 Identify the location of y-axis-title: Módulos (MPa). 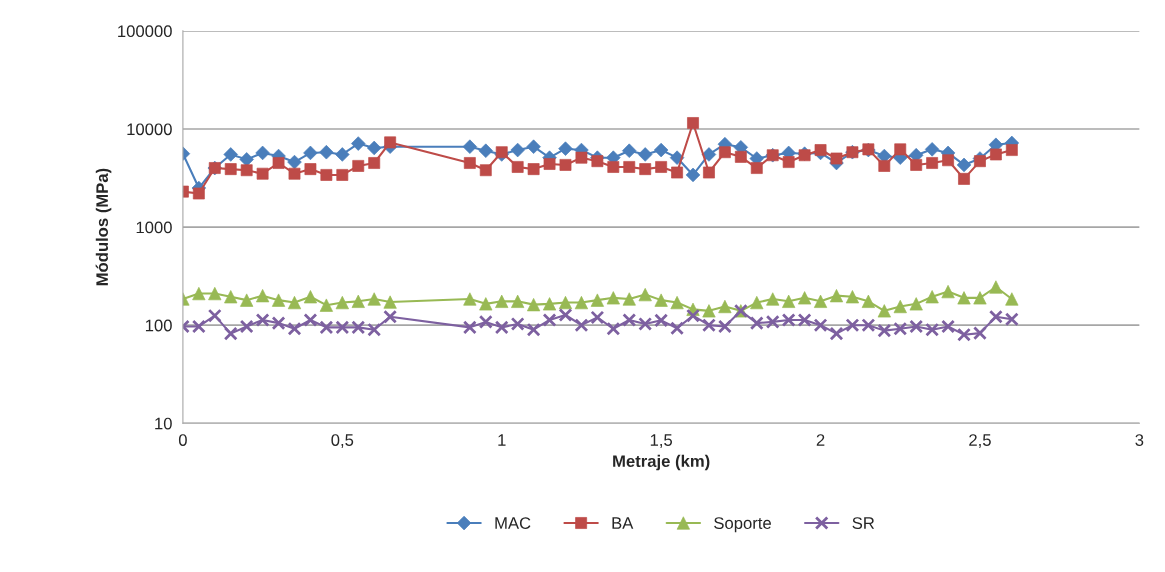
(103, 227).